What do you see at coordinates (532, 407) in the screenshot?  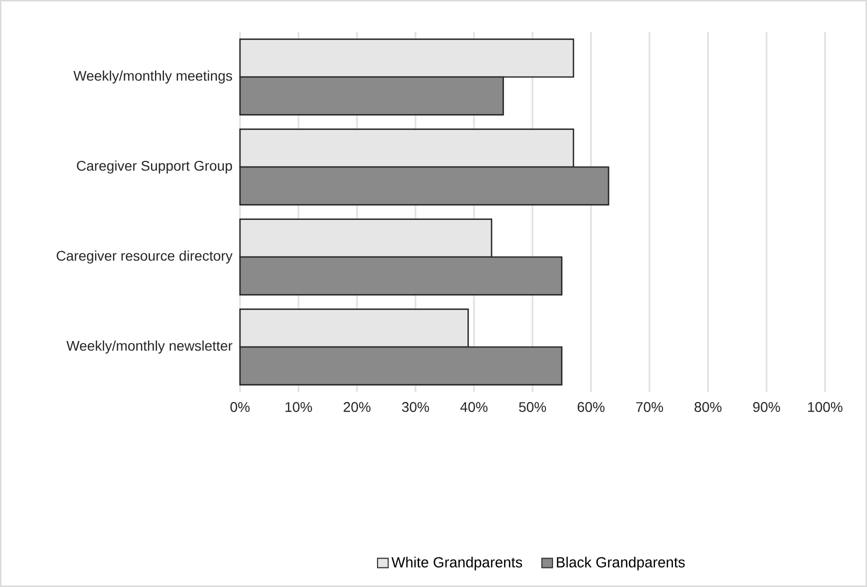 I see `x-tick-label: 50%` at bounding box center [532, 407].